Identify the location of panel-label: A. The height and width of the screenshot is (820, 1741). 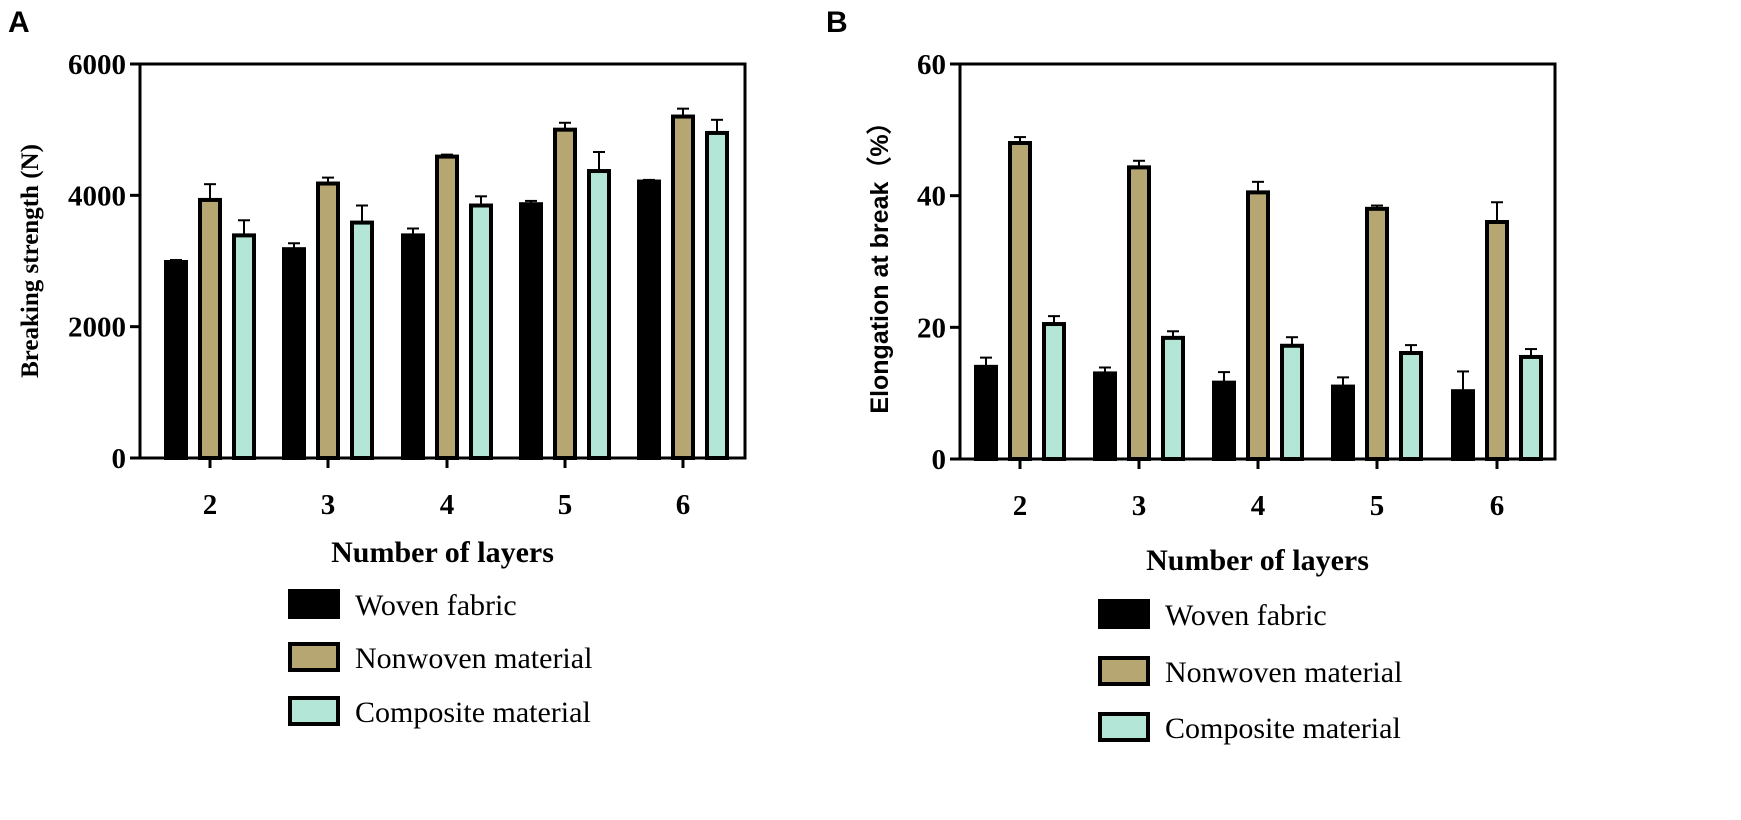
(19, 22).